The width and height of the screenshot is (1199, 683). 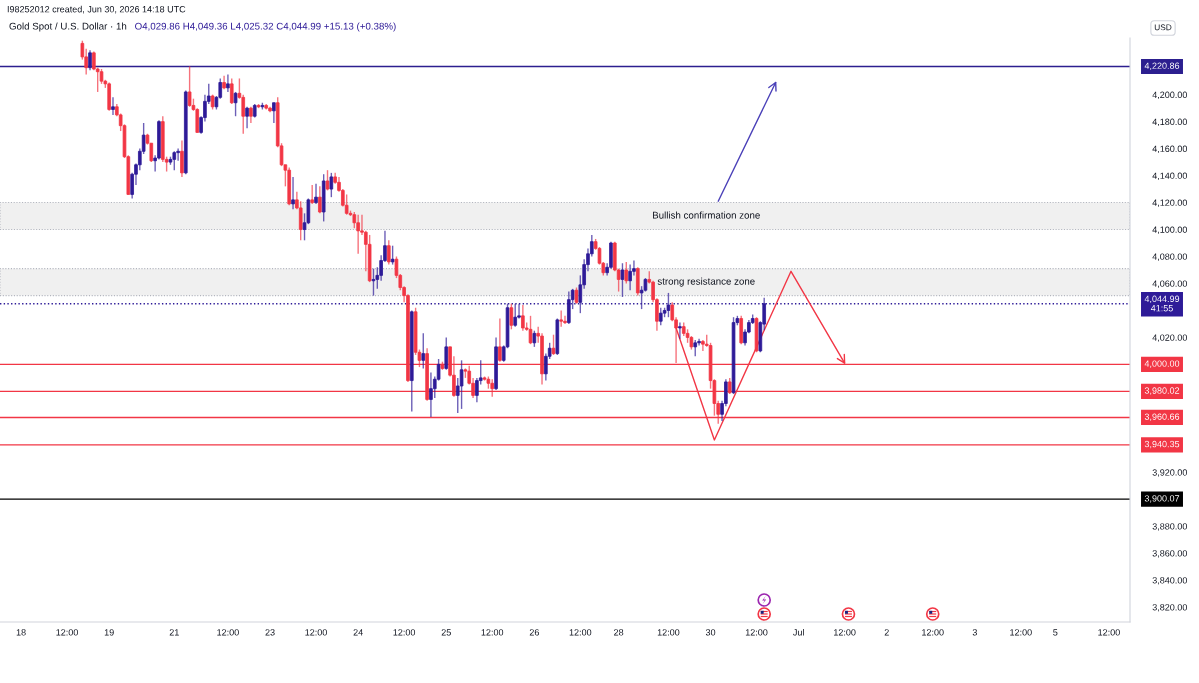 I want to click on x-tick-label: 2, so click(x=886, y=632).